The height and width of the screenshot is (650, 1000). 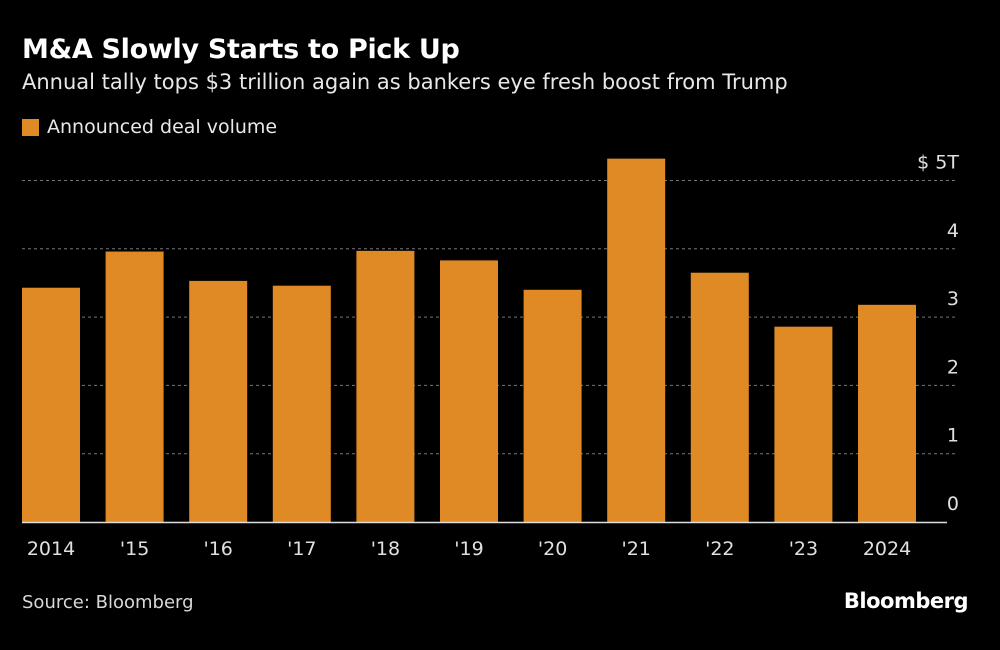 I want to click on x-tick-label: 2024, so click(x=887, y=549).